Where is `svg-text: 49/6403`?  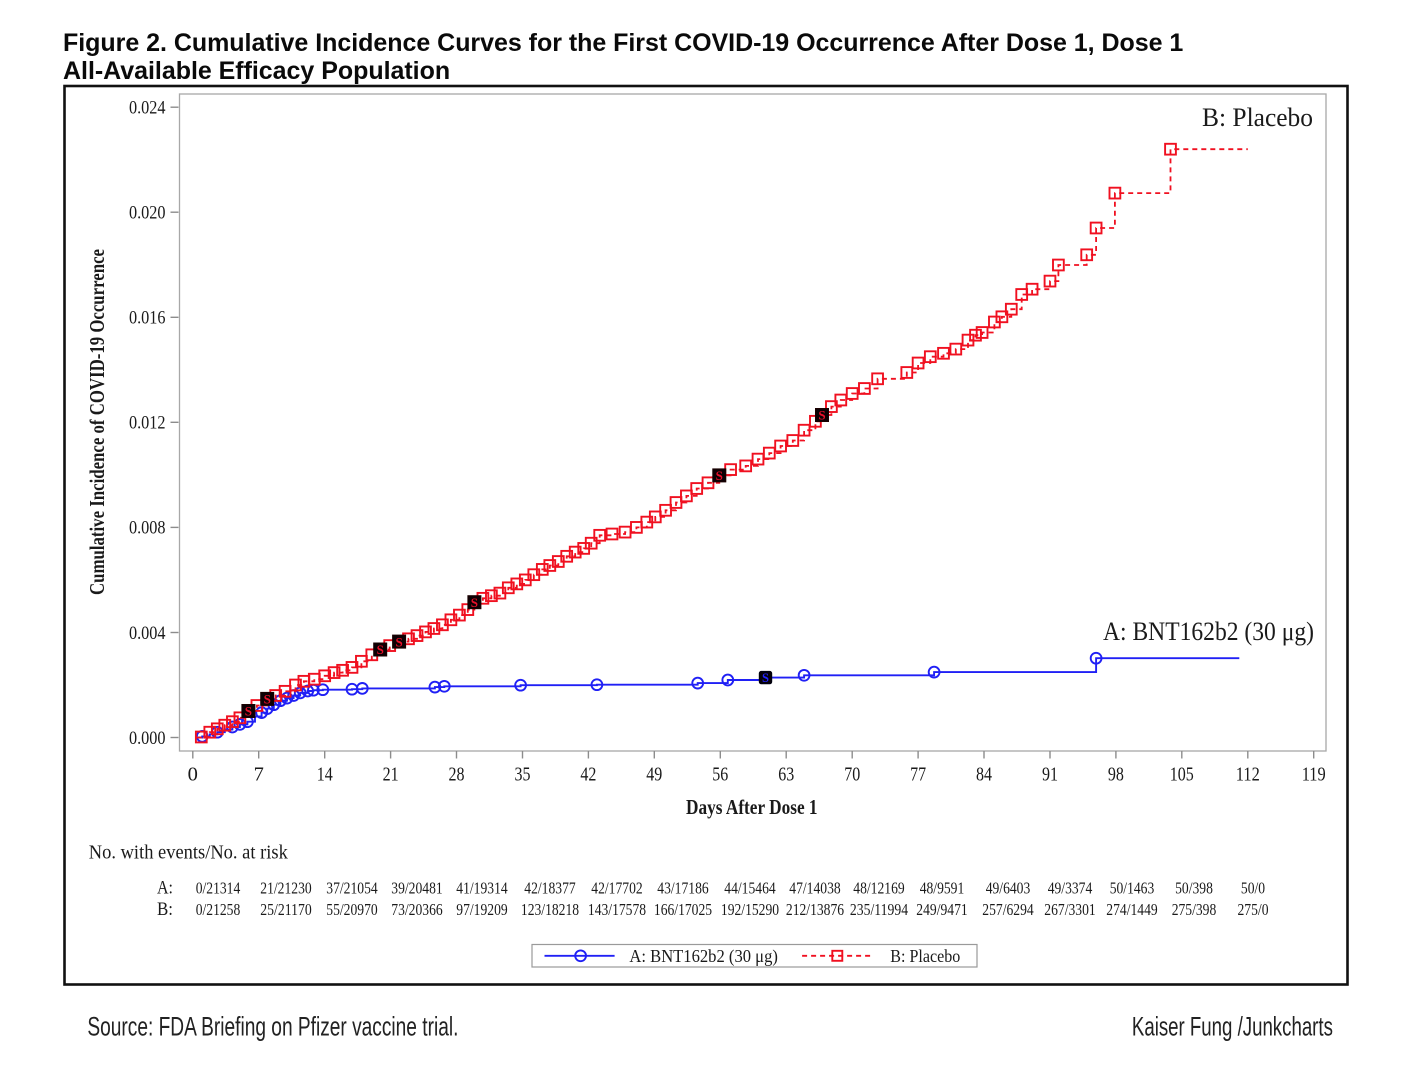 svg-text: 49/6403 is located at coordinates (1008, 888).